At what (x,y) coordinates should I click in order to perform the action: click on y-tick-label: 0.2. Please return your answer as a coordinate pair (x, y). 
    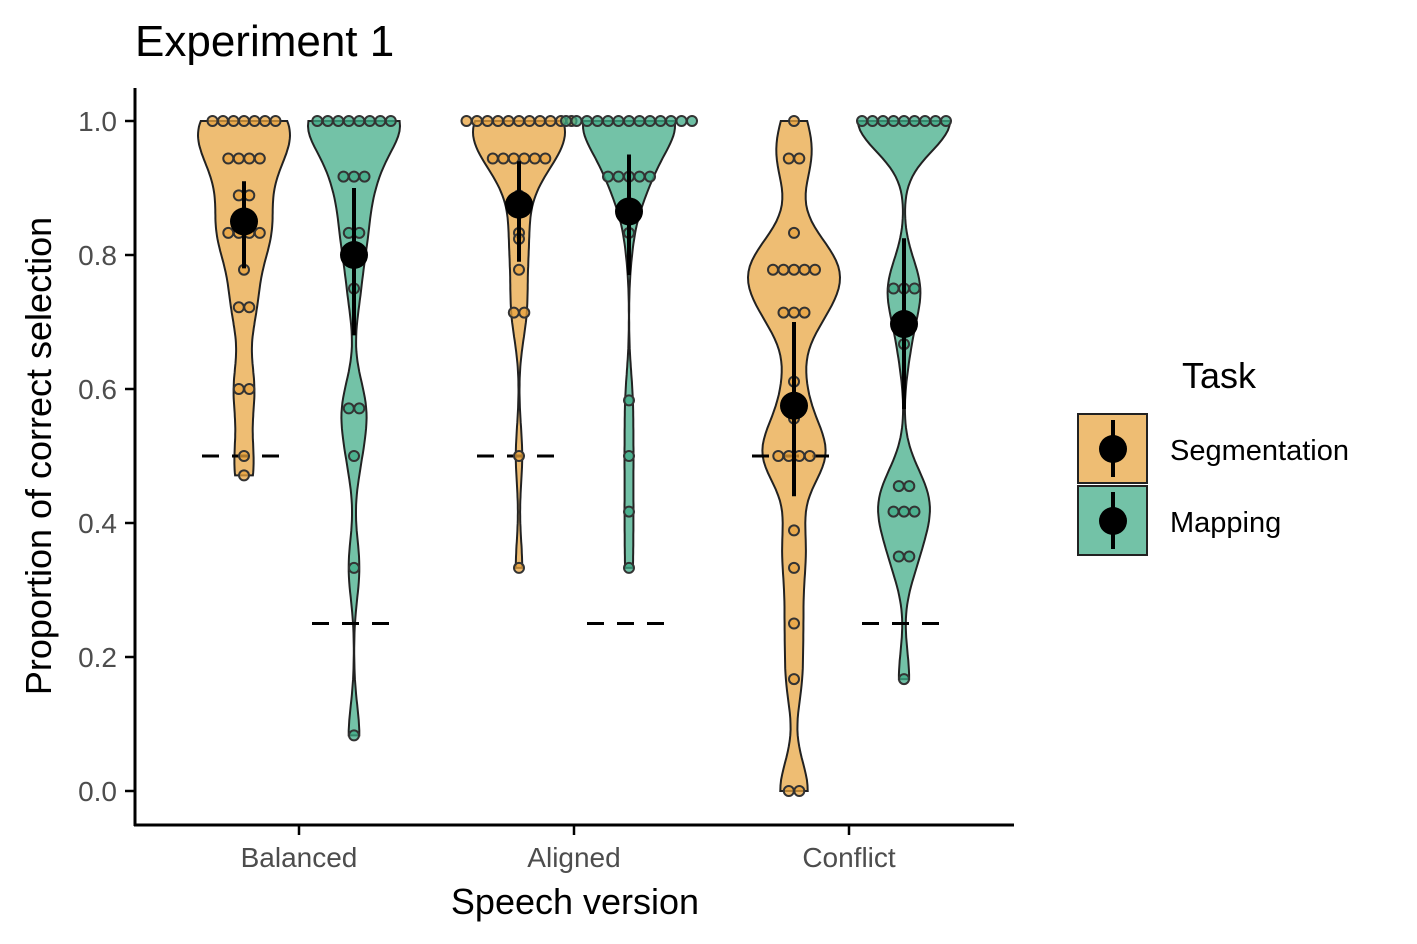
    Looking at the image, I should click on (97, 657).